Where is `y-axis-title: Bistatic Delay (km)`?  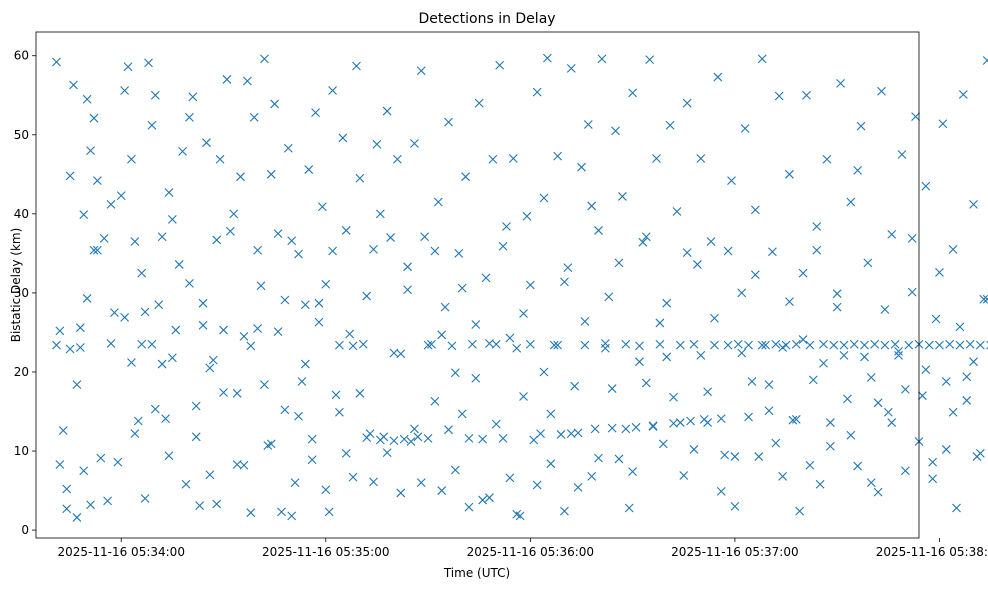
y-axis-title: Bistatic Delay (km) is located at coordinates (16, 285).